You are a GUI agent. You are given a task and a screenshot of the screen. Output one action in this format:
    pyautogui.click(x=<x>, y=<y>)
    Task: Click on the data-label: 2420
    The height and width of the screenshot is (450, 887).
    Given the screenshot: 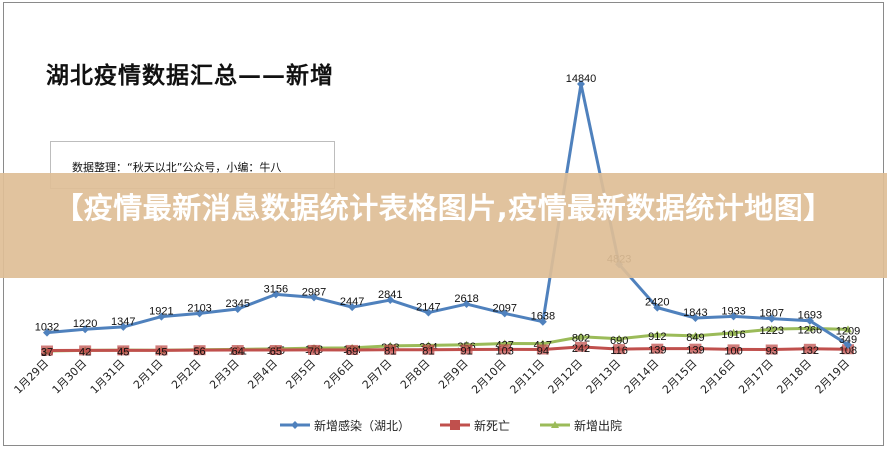 What is the action you would take?
    pyautogui.click(x=657, y=303)
    